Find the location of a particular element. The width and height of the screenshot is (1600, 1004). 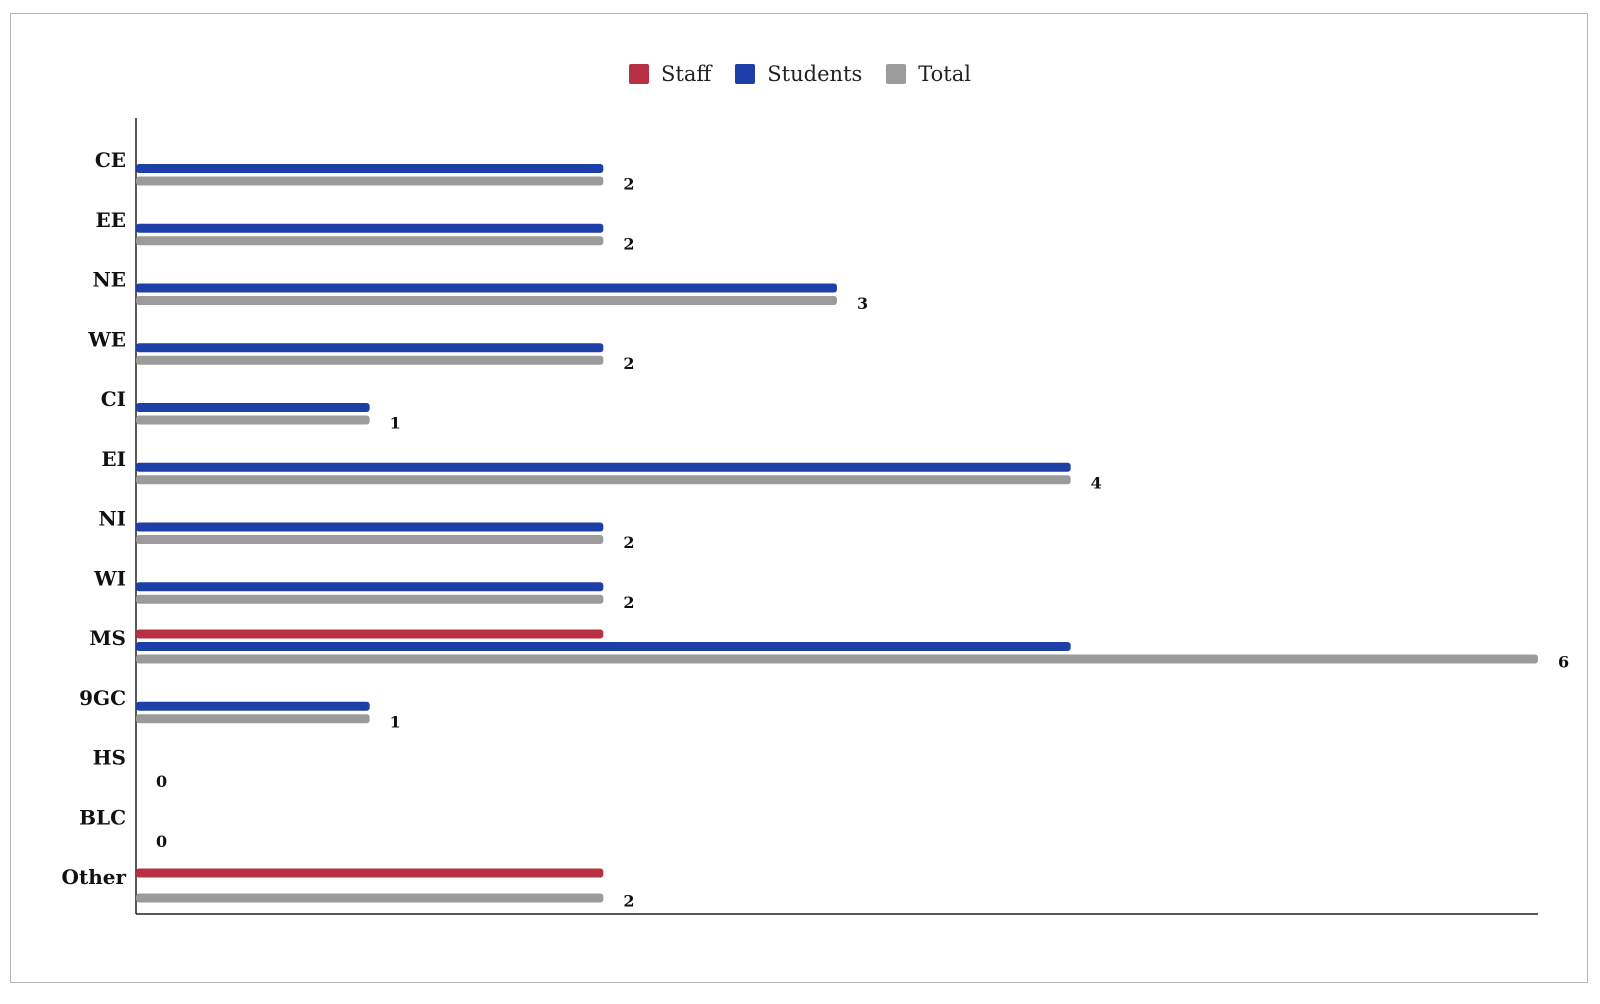

data-label: 4 is located at coordinates (1096, 482).